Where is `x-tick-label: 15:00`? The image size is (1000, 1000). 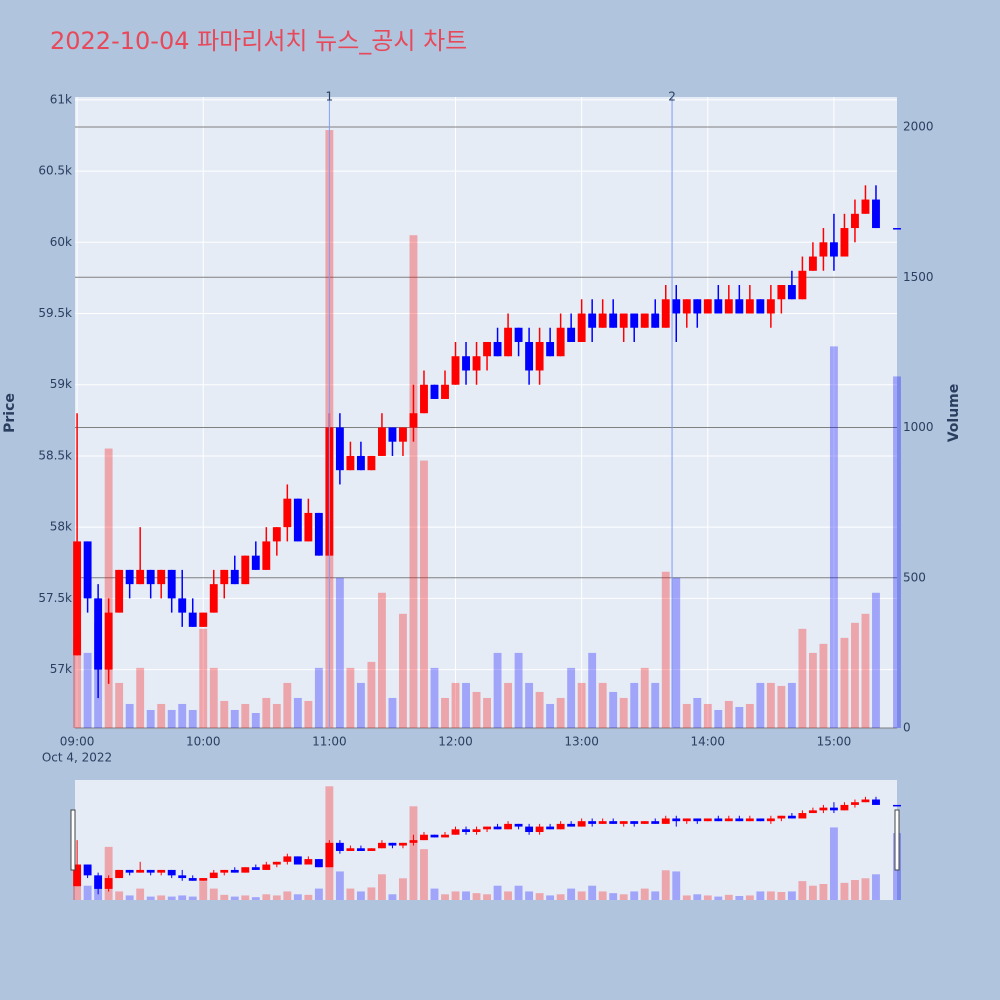 x-tick-label: 15:00 is located at coordinates (834, 742).